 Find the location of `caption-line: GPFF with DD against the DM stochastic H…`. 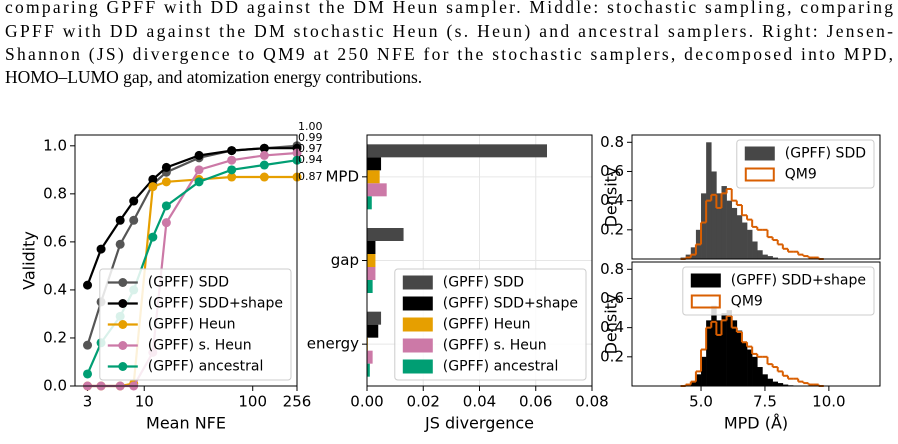

caption-line: GPFF with DD against the DM stochastic H… is located at coordinates (449, 31).